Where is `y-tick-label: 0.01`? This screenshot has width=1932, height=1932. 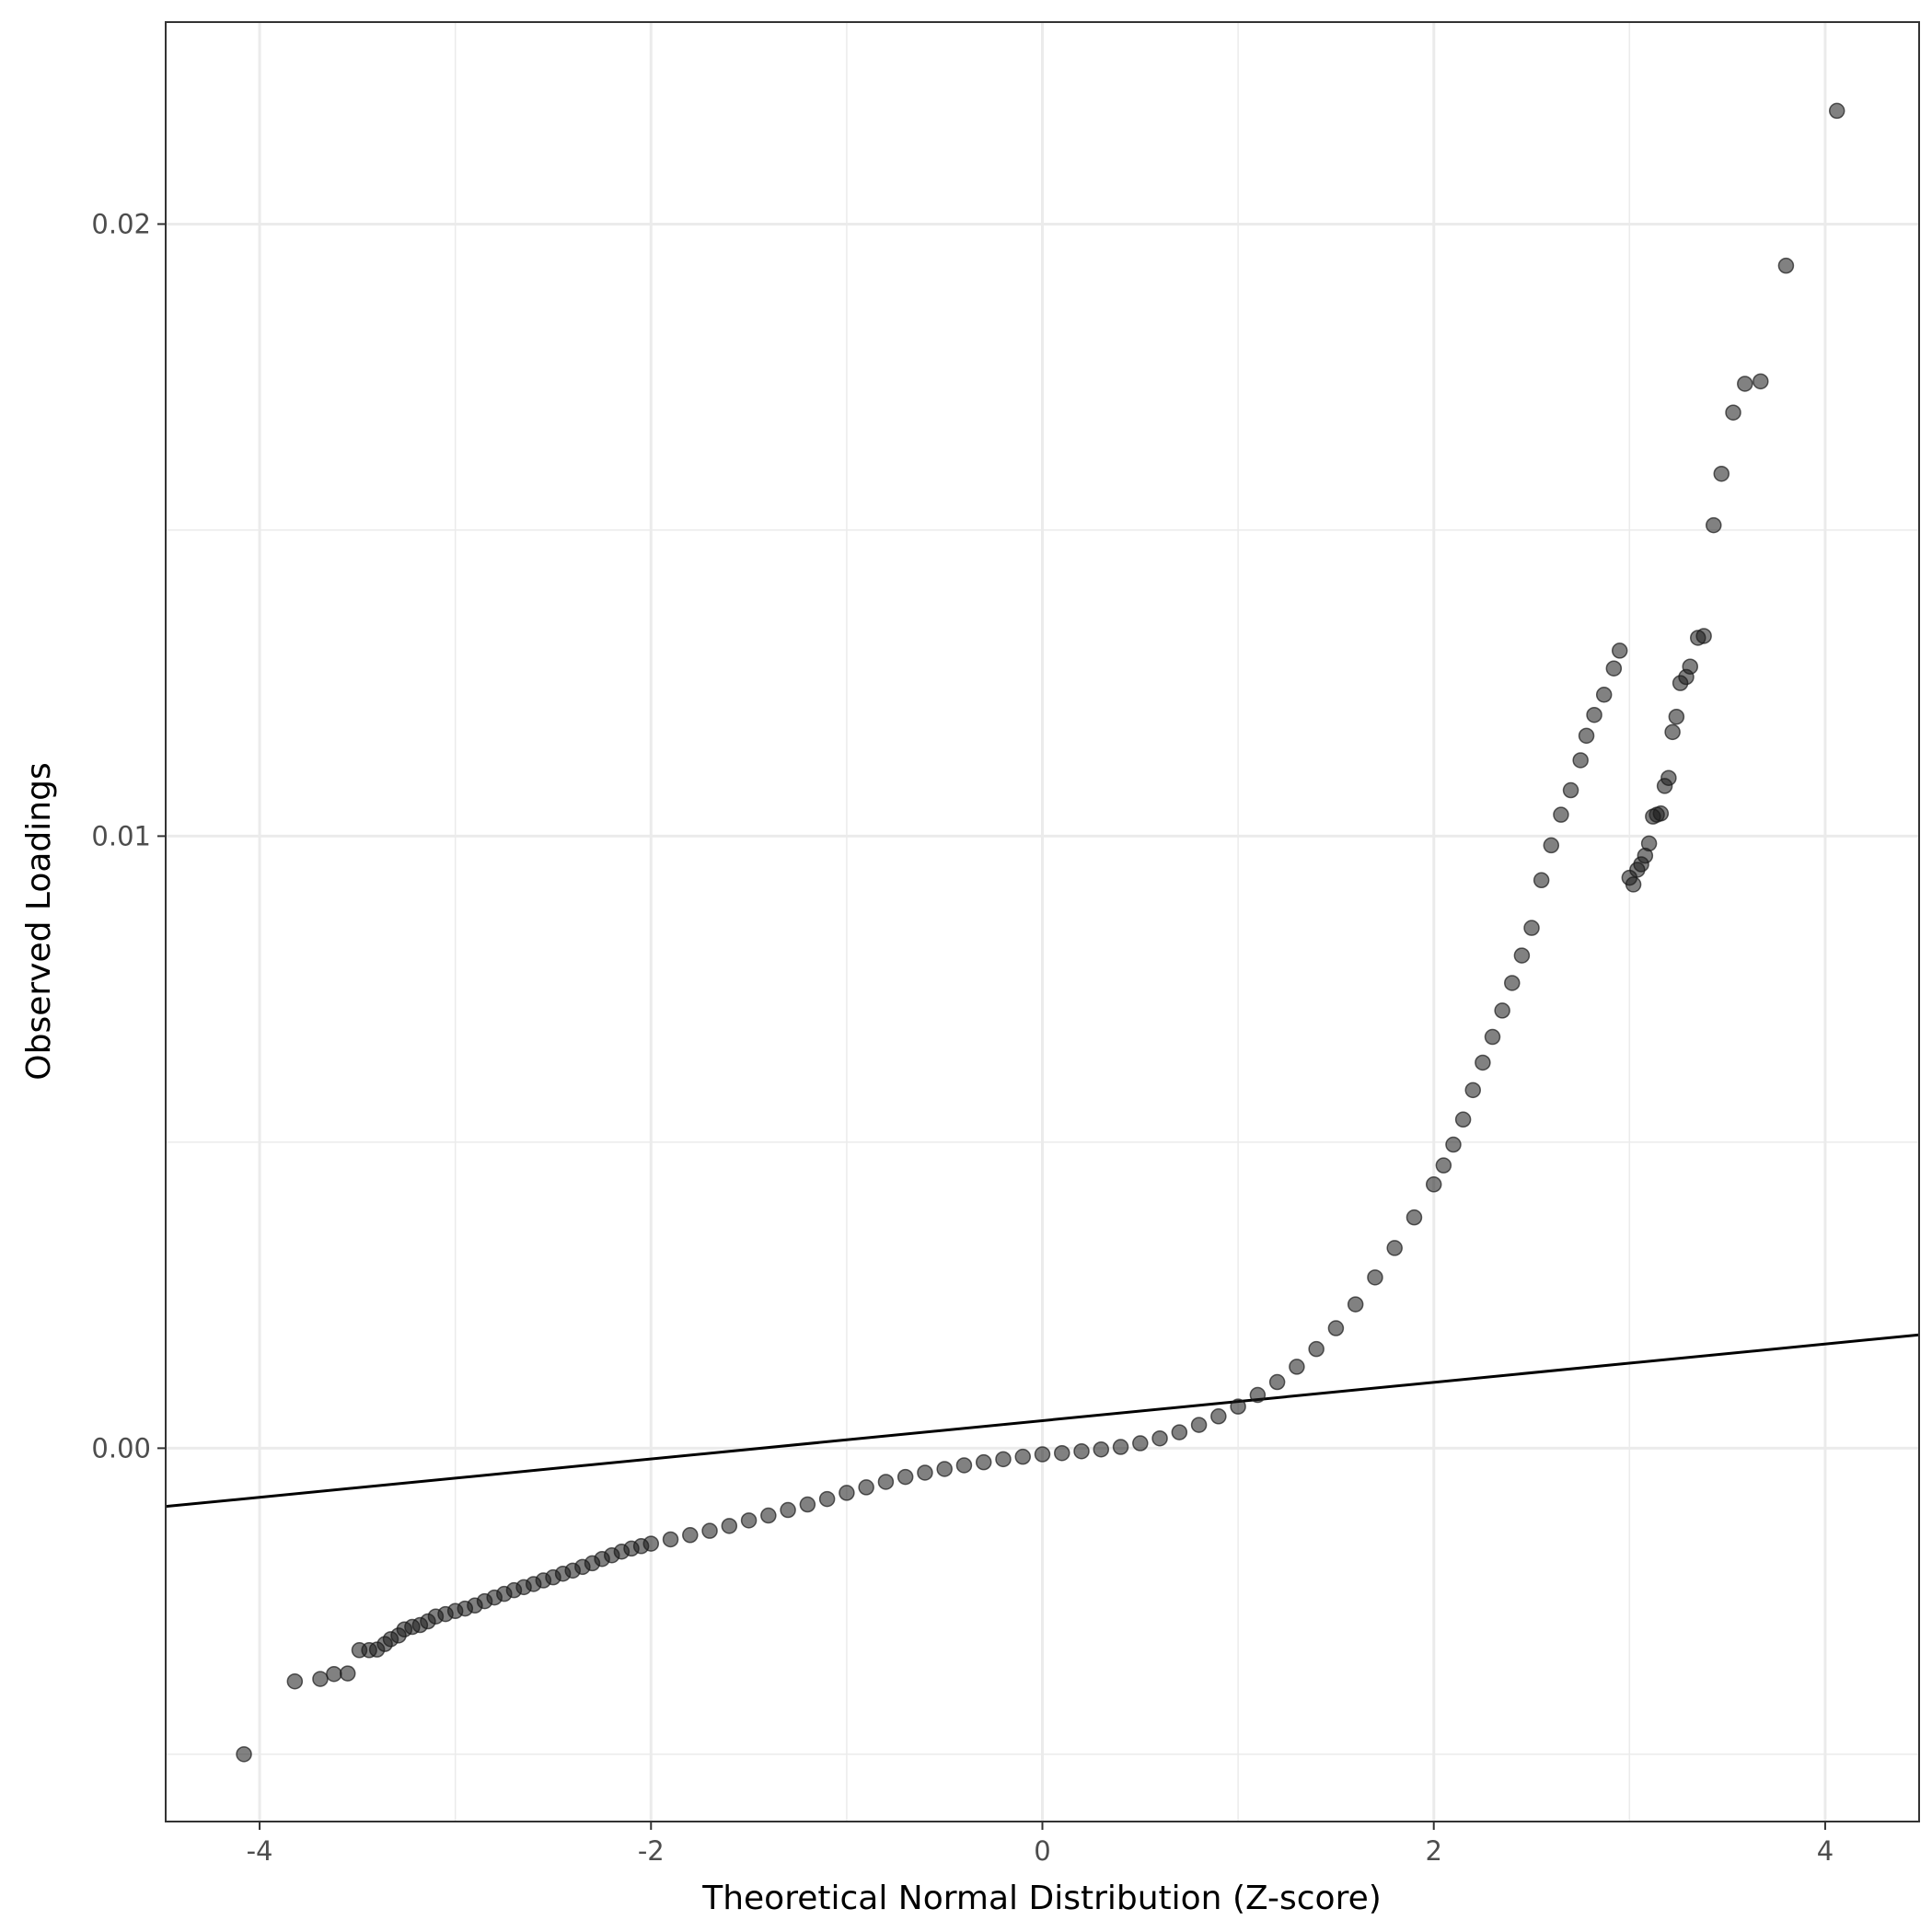 y-tick-label: 0.01 is located at coordinates (121, 836).